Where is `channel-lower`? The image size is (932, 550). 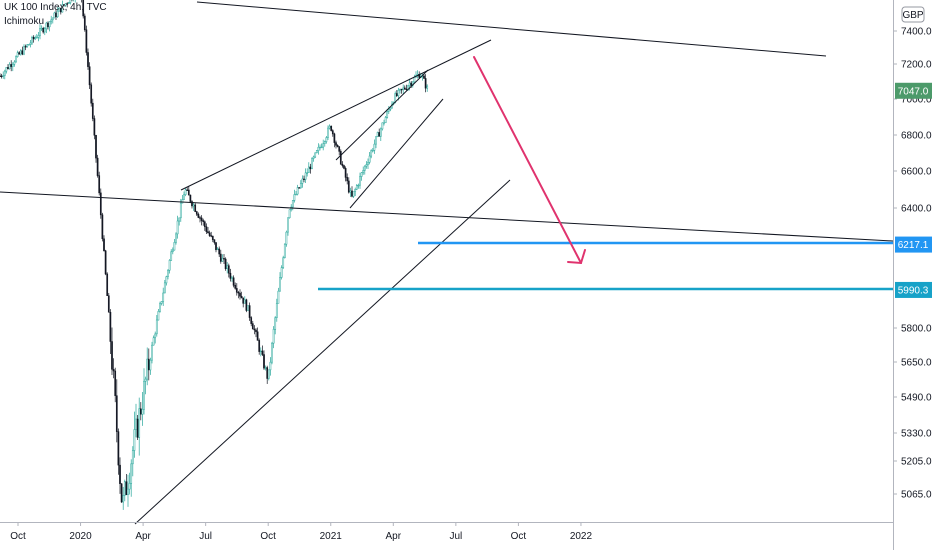 channel-lower is located at coordinates (396, 153).